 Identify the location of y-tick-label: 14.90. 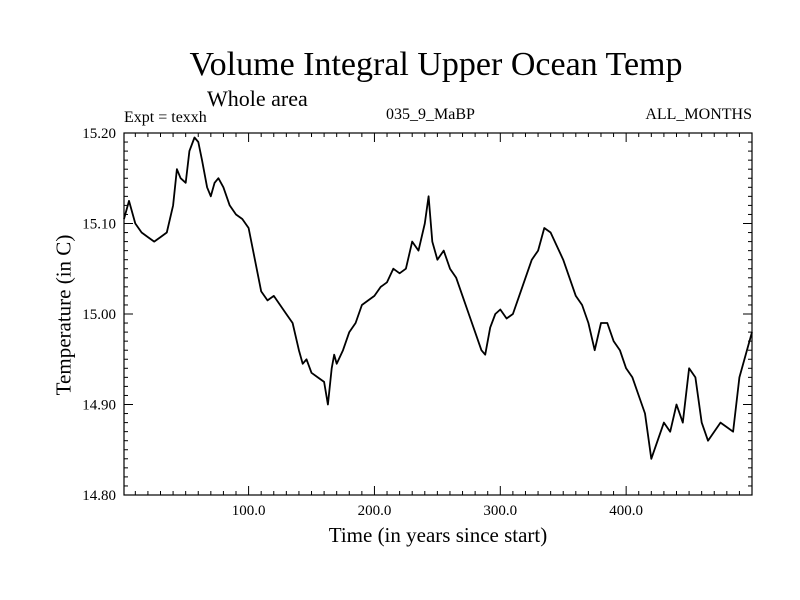
(99, 406).